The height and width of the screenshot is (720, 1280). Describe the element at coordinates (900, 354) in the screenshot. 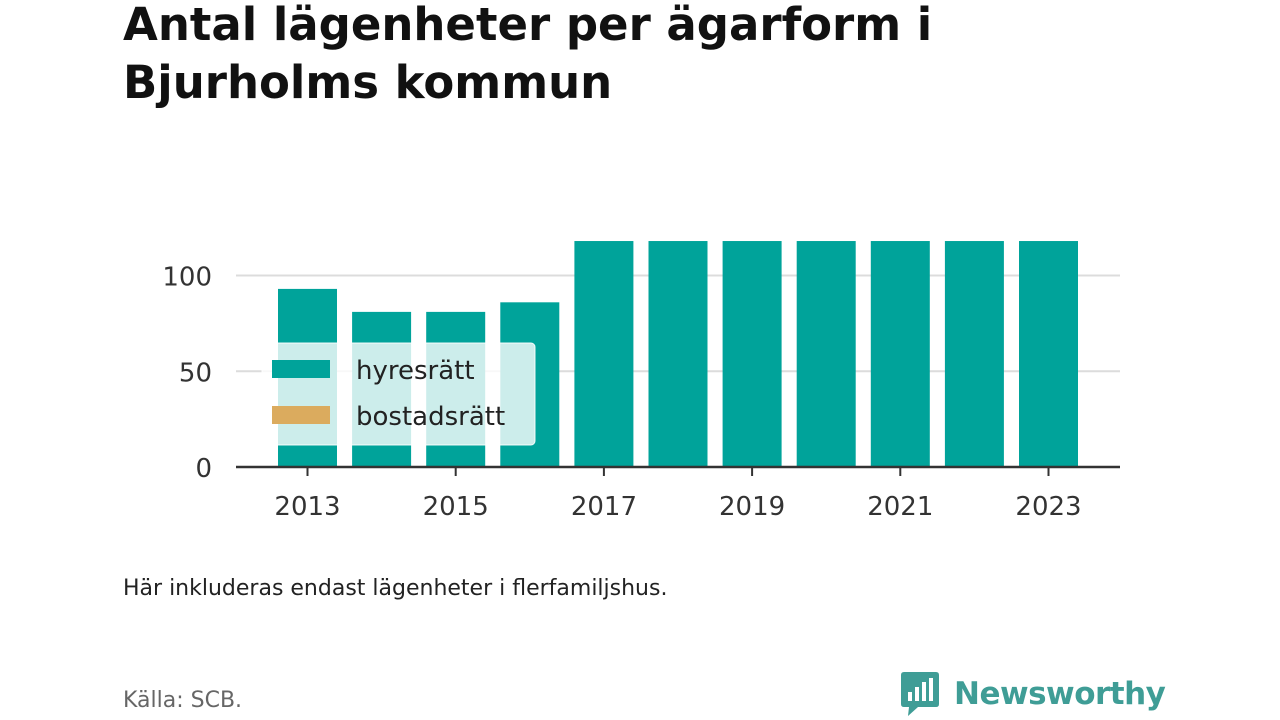

I see `bar-hyresrätt-2021` at that location.